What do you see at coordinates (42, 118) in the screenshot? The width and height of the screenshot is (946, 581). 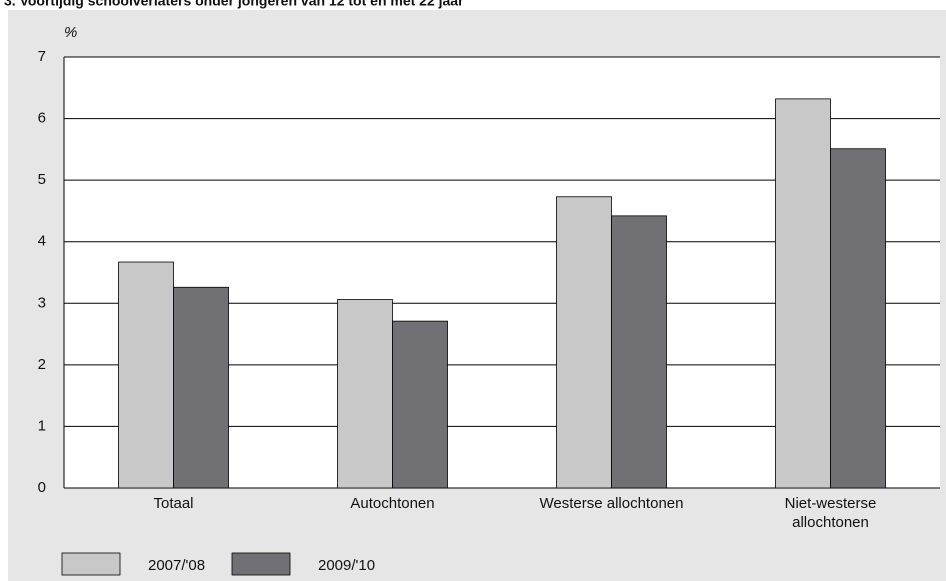 I see `y-tick-label: 6` at bounding box center [42, 118].